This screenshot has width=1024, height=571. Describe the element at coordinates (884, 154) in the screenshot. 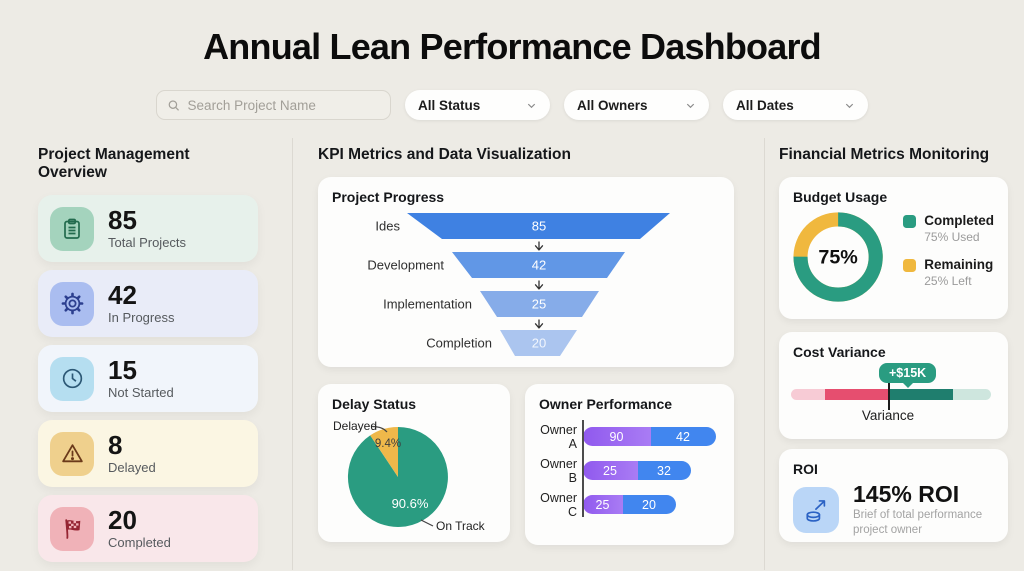

I see `financial-heading: Financial Metrics Monitoring` at that location.